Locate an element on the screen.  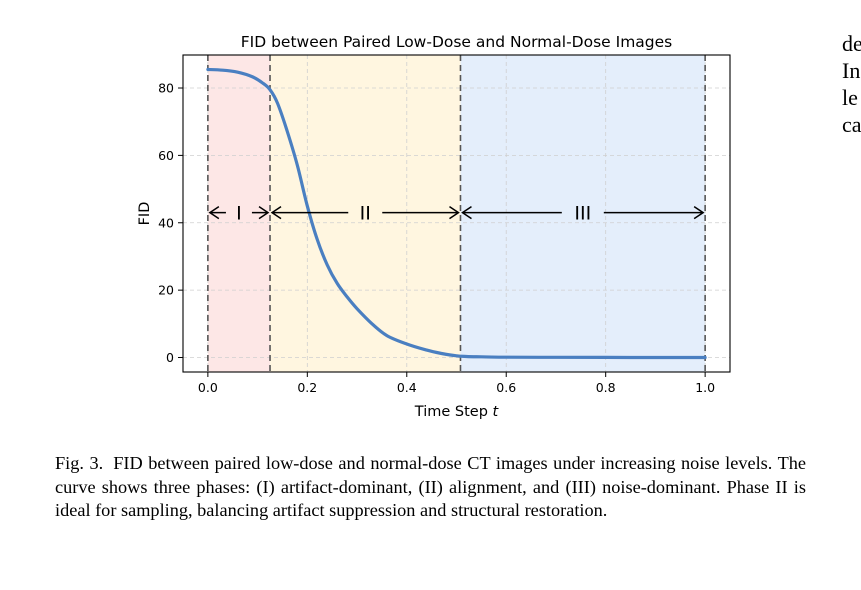
x-axis-label: Time Step t is located at coordinates (457, 412).